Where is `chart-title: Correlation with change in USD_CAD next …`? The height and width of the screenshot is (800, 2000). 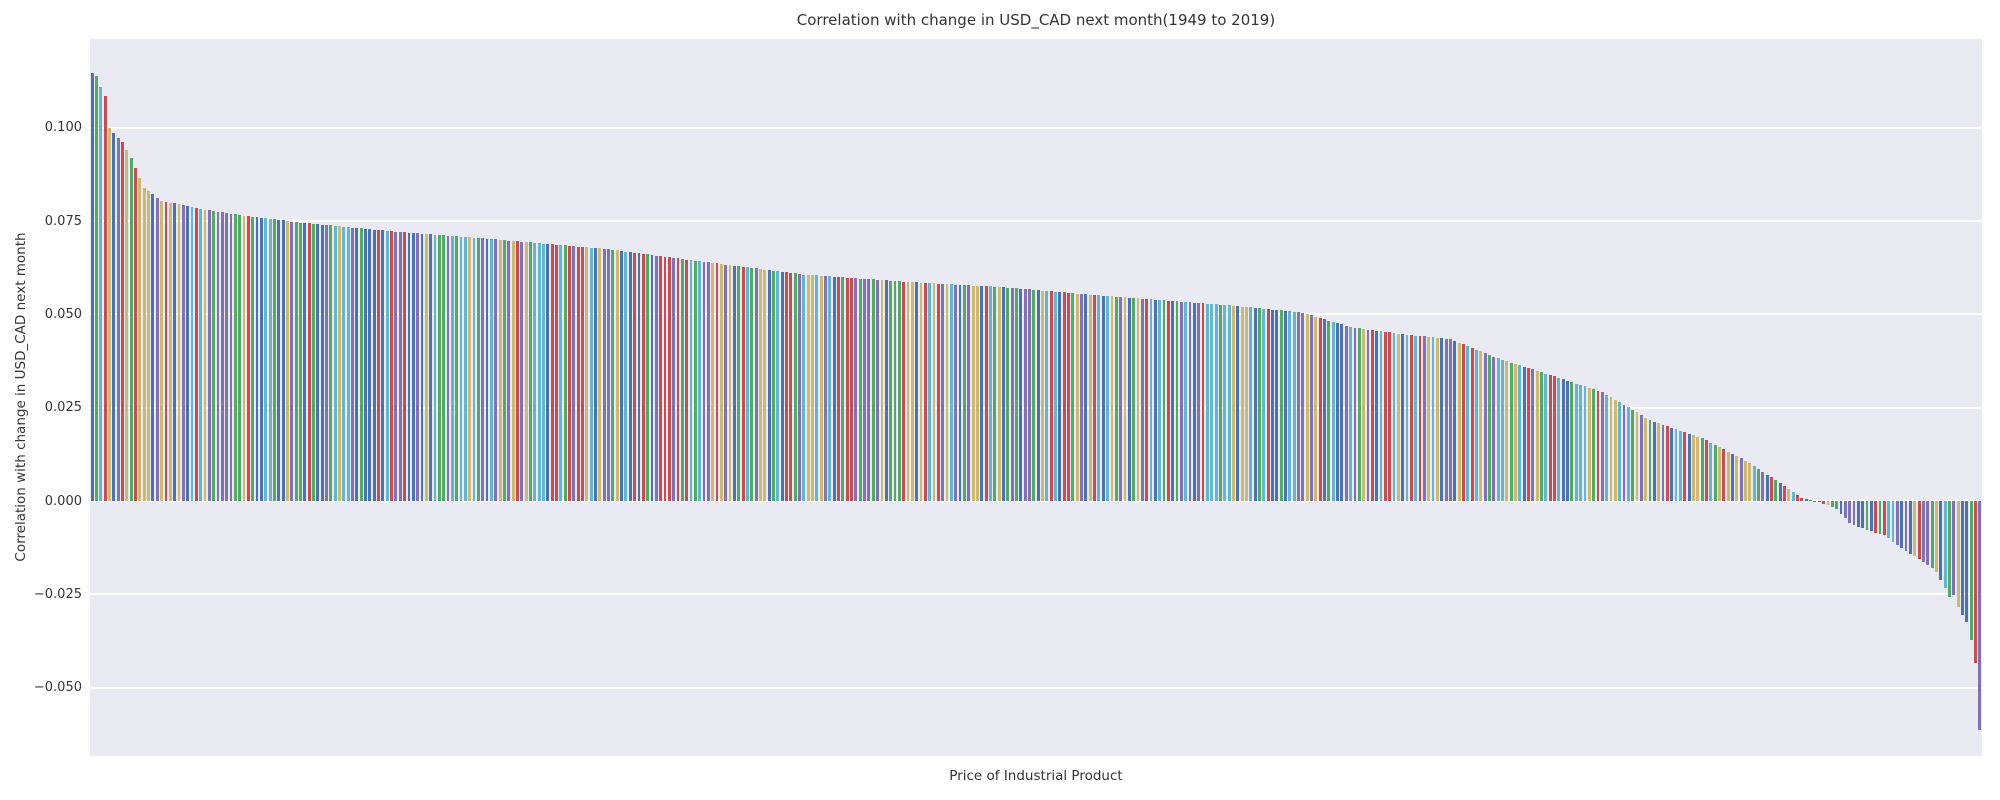
chart-title: Correlation with change in USD_CAD next … is located at coordinates (1036, 20).